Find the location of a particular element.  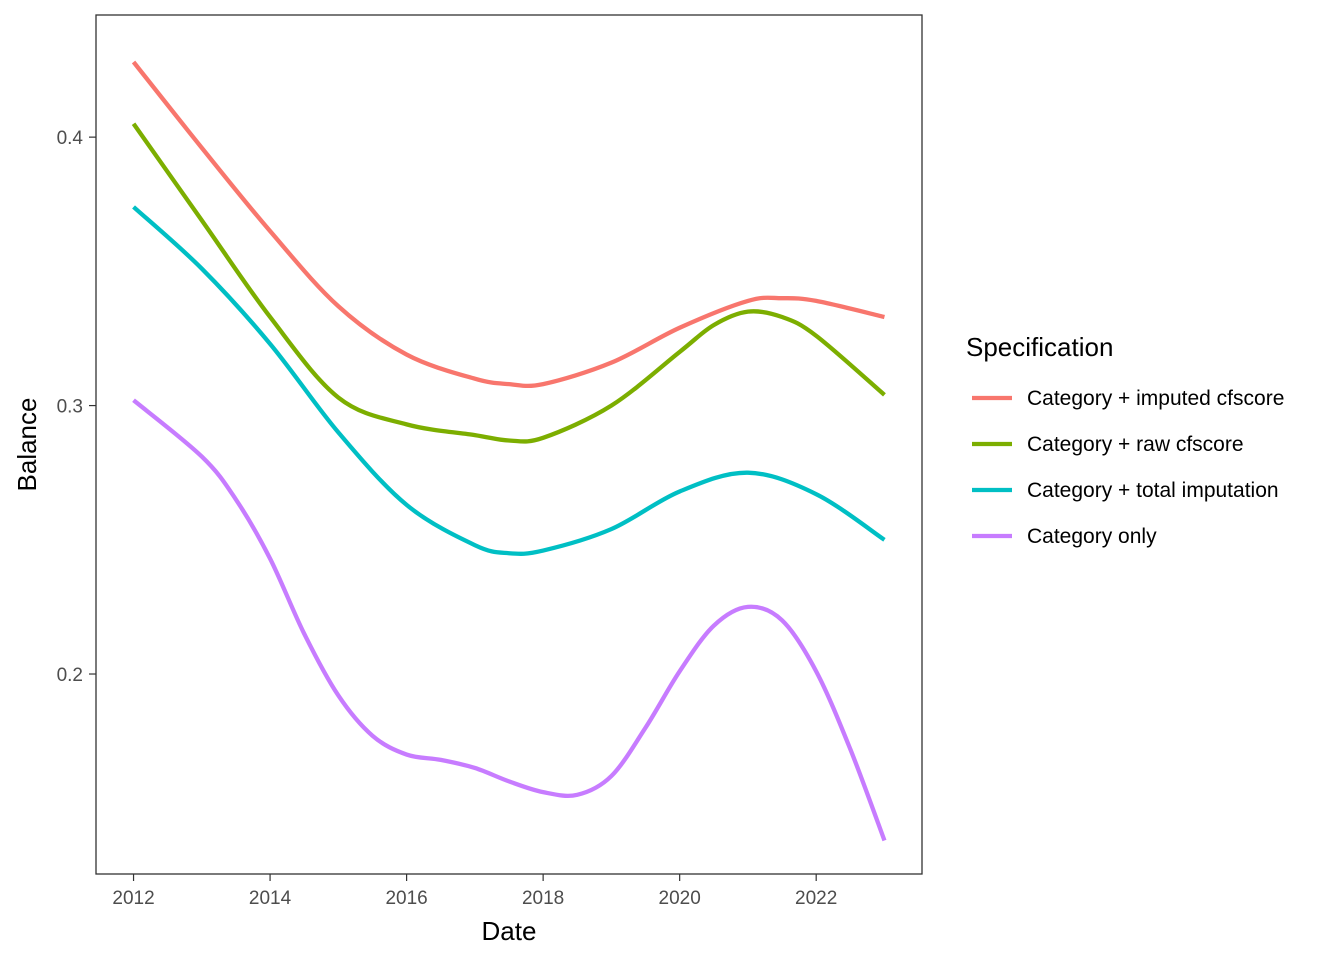

x-tick-label: 2016 is located at coordinates (406, 898).